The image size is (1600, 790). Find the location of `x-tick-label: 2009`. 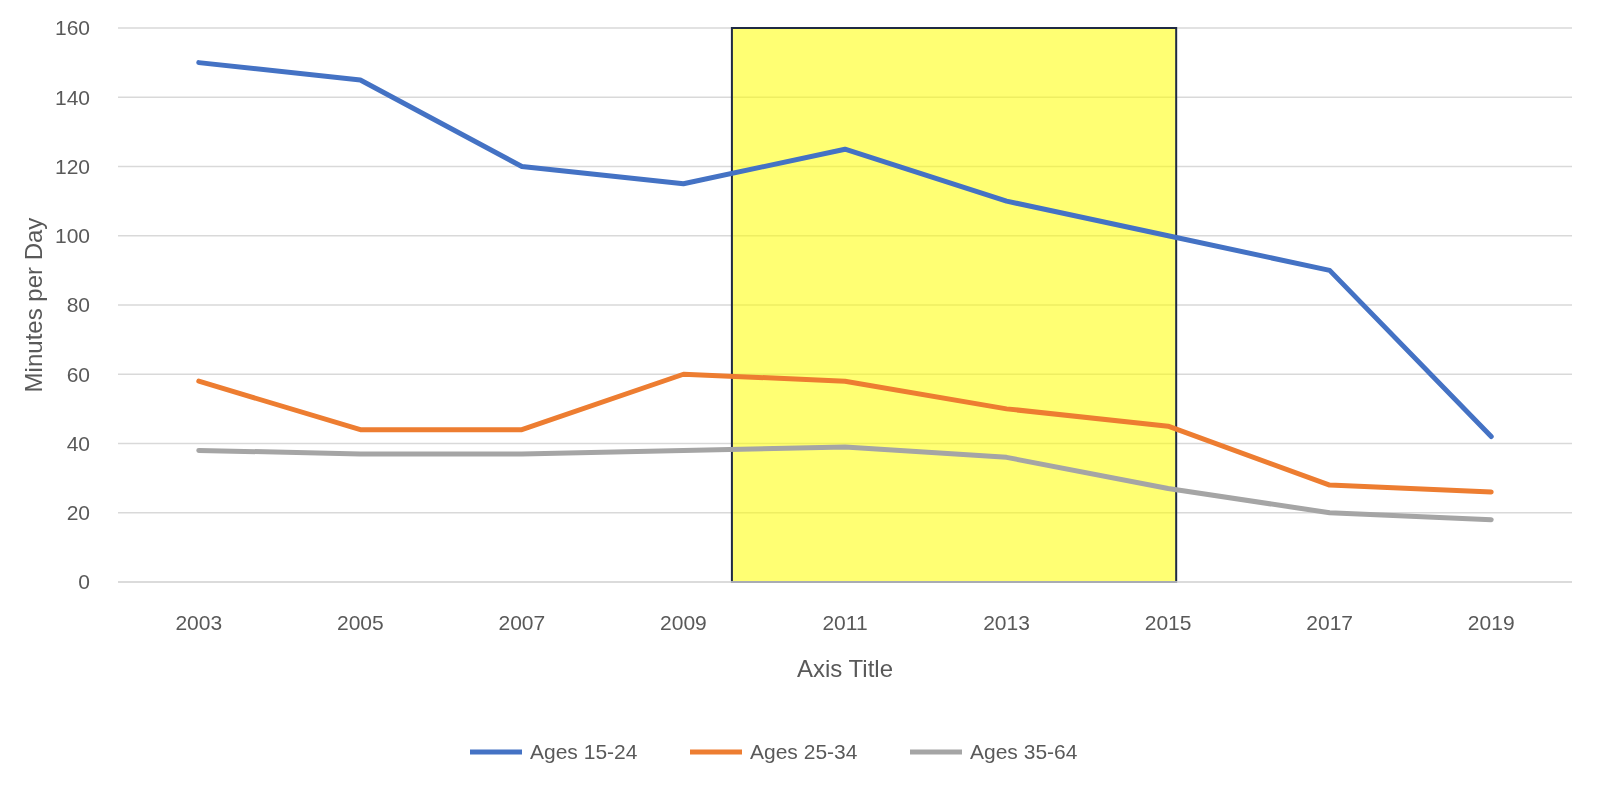

x-tick-label: 2009 is located at coordinates (683, 622).